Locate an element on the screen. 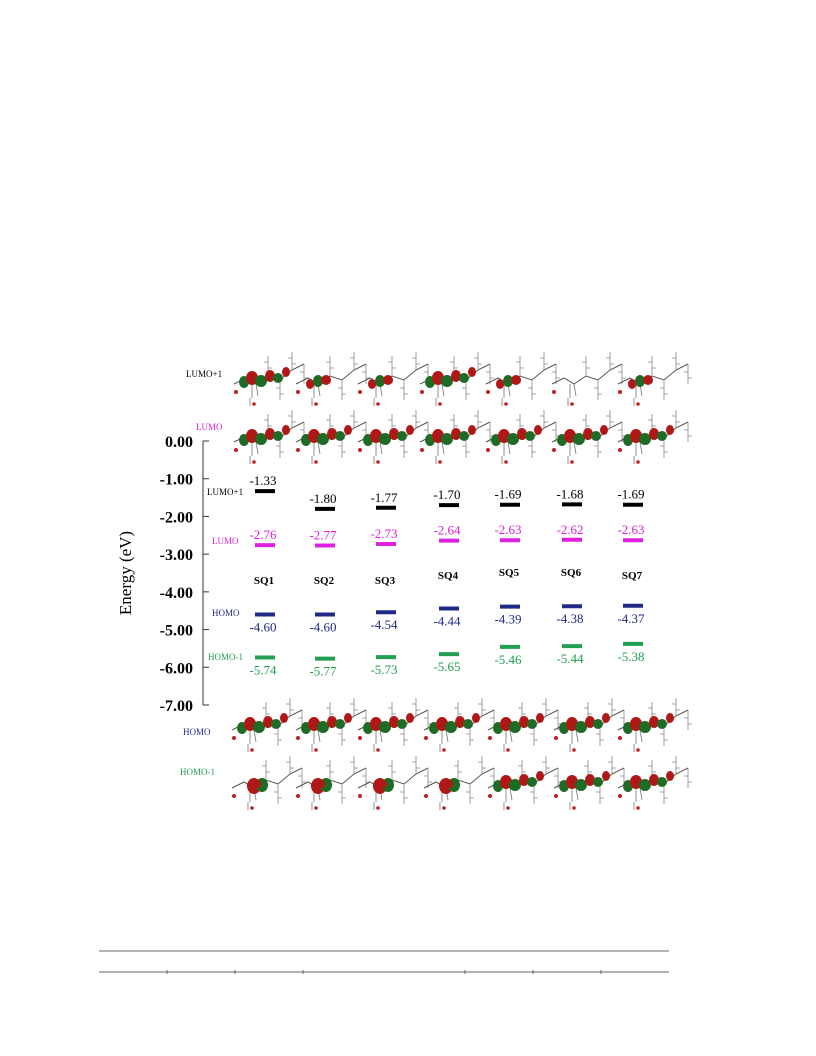 The width and height of the screenshot is (816, 1056). orbital-image-homo-minus-1-sq6 is located at coordinates (591, 783).